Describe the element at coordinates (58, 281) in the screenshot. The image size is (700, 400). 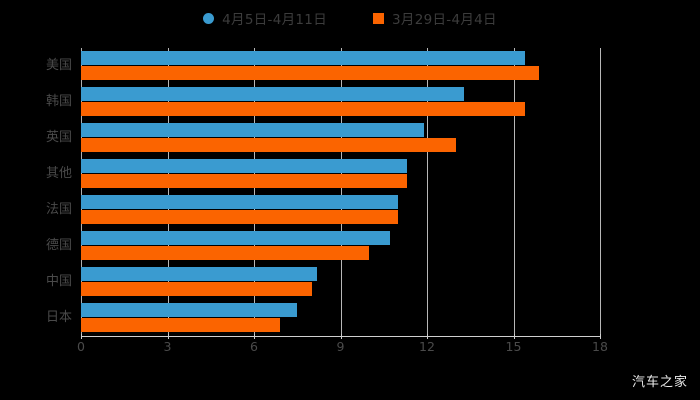
I see `y-axis-tick-label: 中国` at that location.